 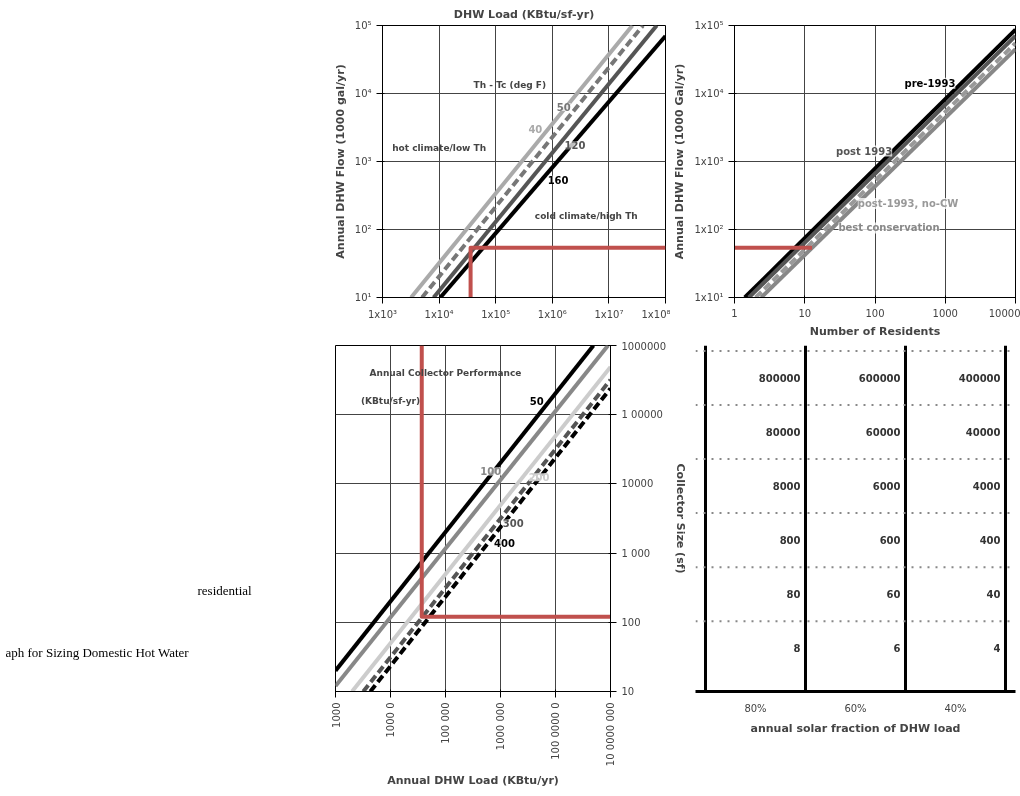 What do you see at coordinates (875, 331) in the screenshot?
I see `x-axis-title: Number of Residents` at bounding box center [875, 331].